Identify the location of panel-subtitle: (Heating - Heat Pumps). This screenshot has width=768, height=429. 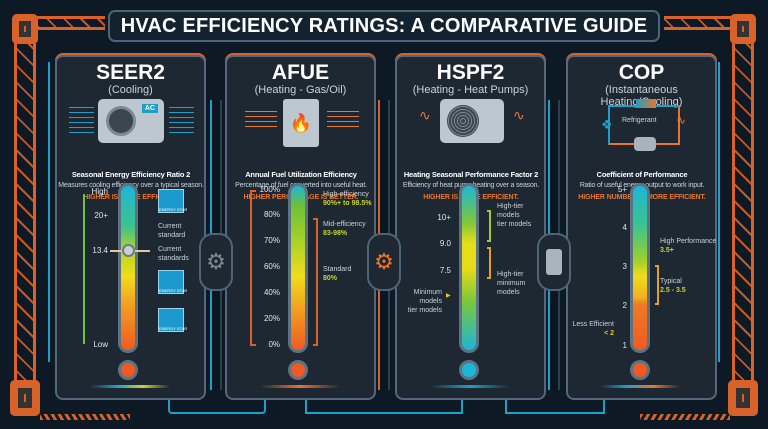
(470, 90).